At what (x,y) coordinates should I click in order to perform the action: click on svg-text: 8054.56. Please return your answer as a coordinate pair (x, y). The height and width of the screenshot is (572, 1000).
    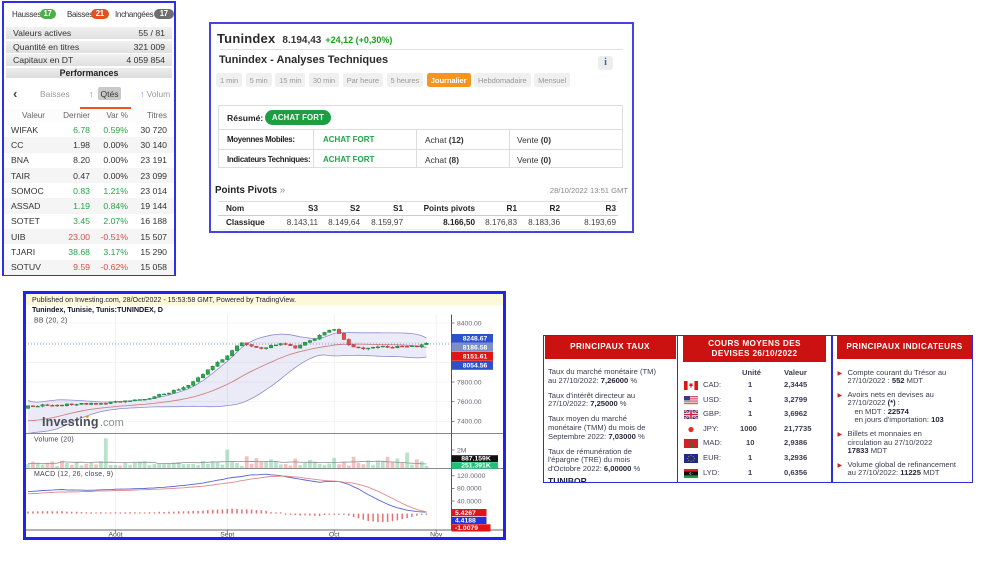
    Looking at the image, I should click on (475, 366).